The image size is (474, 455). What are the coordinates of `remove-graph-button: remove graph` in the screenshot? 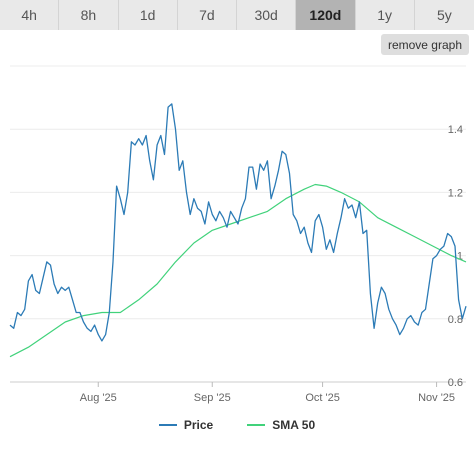 It's located at (424, 44).